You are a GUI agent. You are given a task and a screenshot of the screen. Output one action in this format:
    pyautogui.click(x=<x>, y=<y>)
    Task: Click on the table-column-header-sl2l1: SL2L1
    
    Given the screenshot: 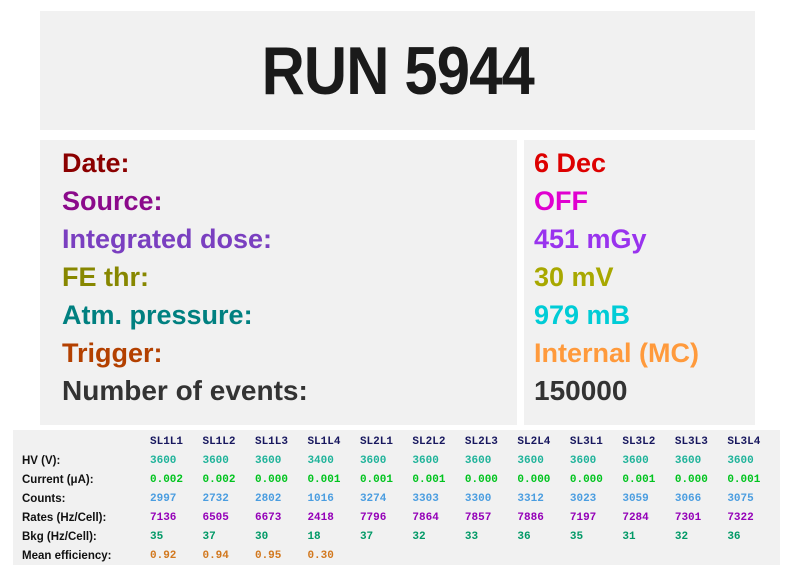 What is the action you would take?
    pyautogui.click(x=376, y=441)
    